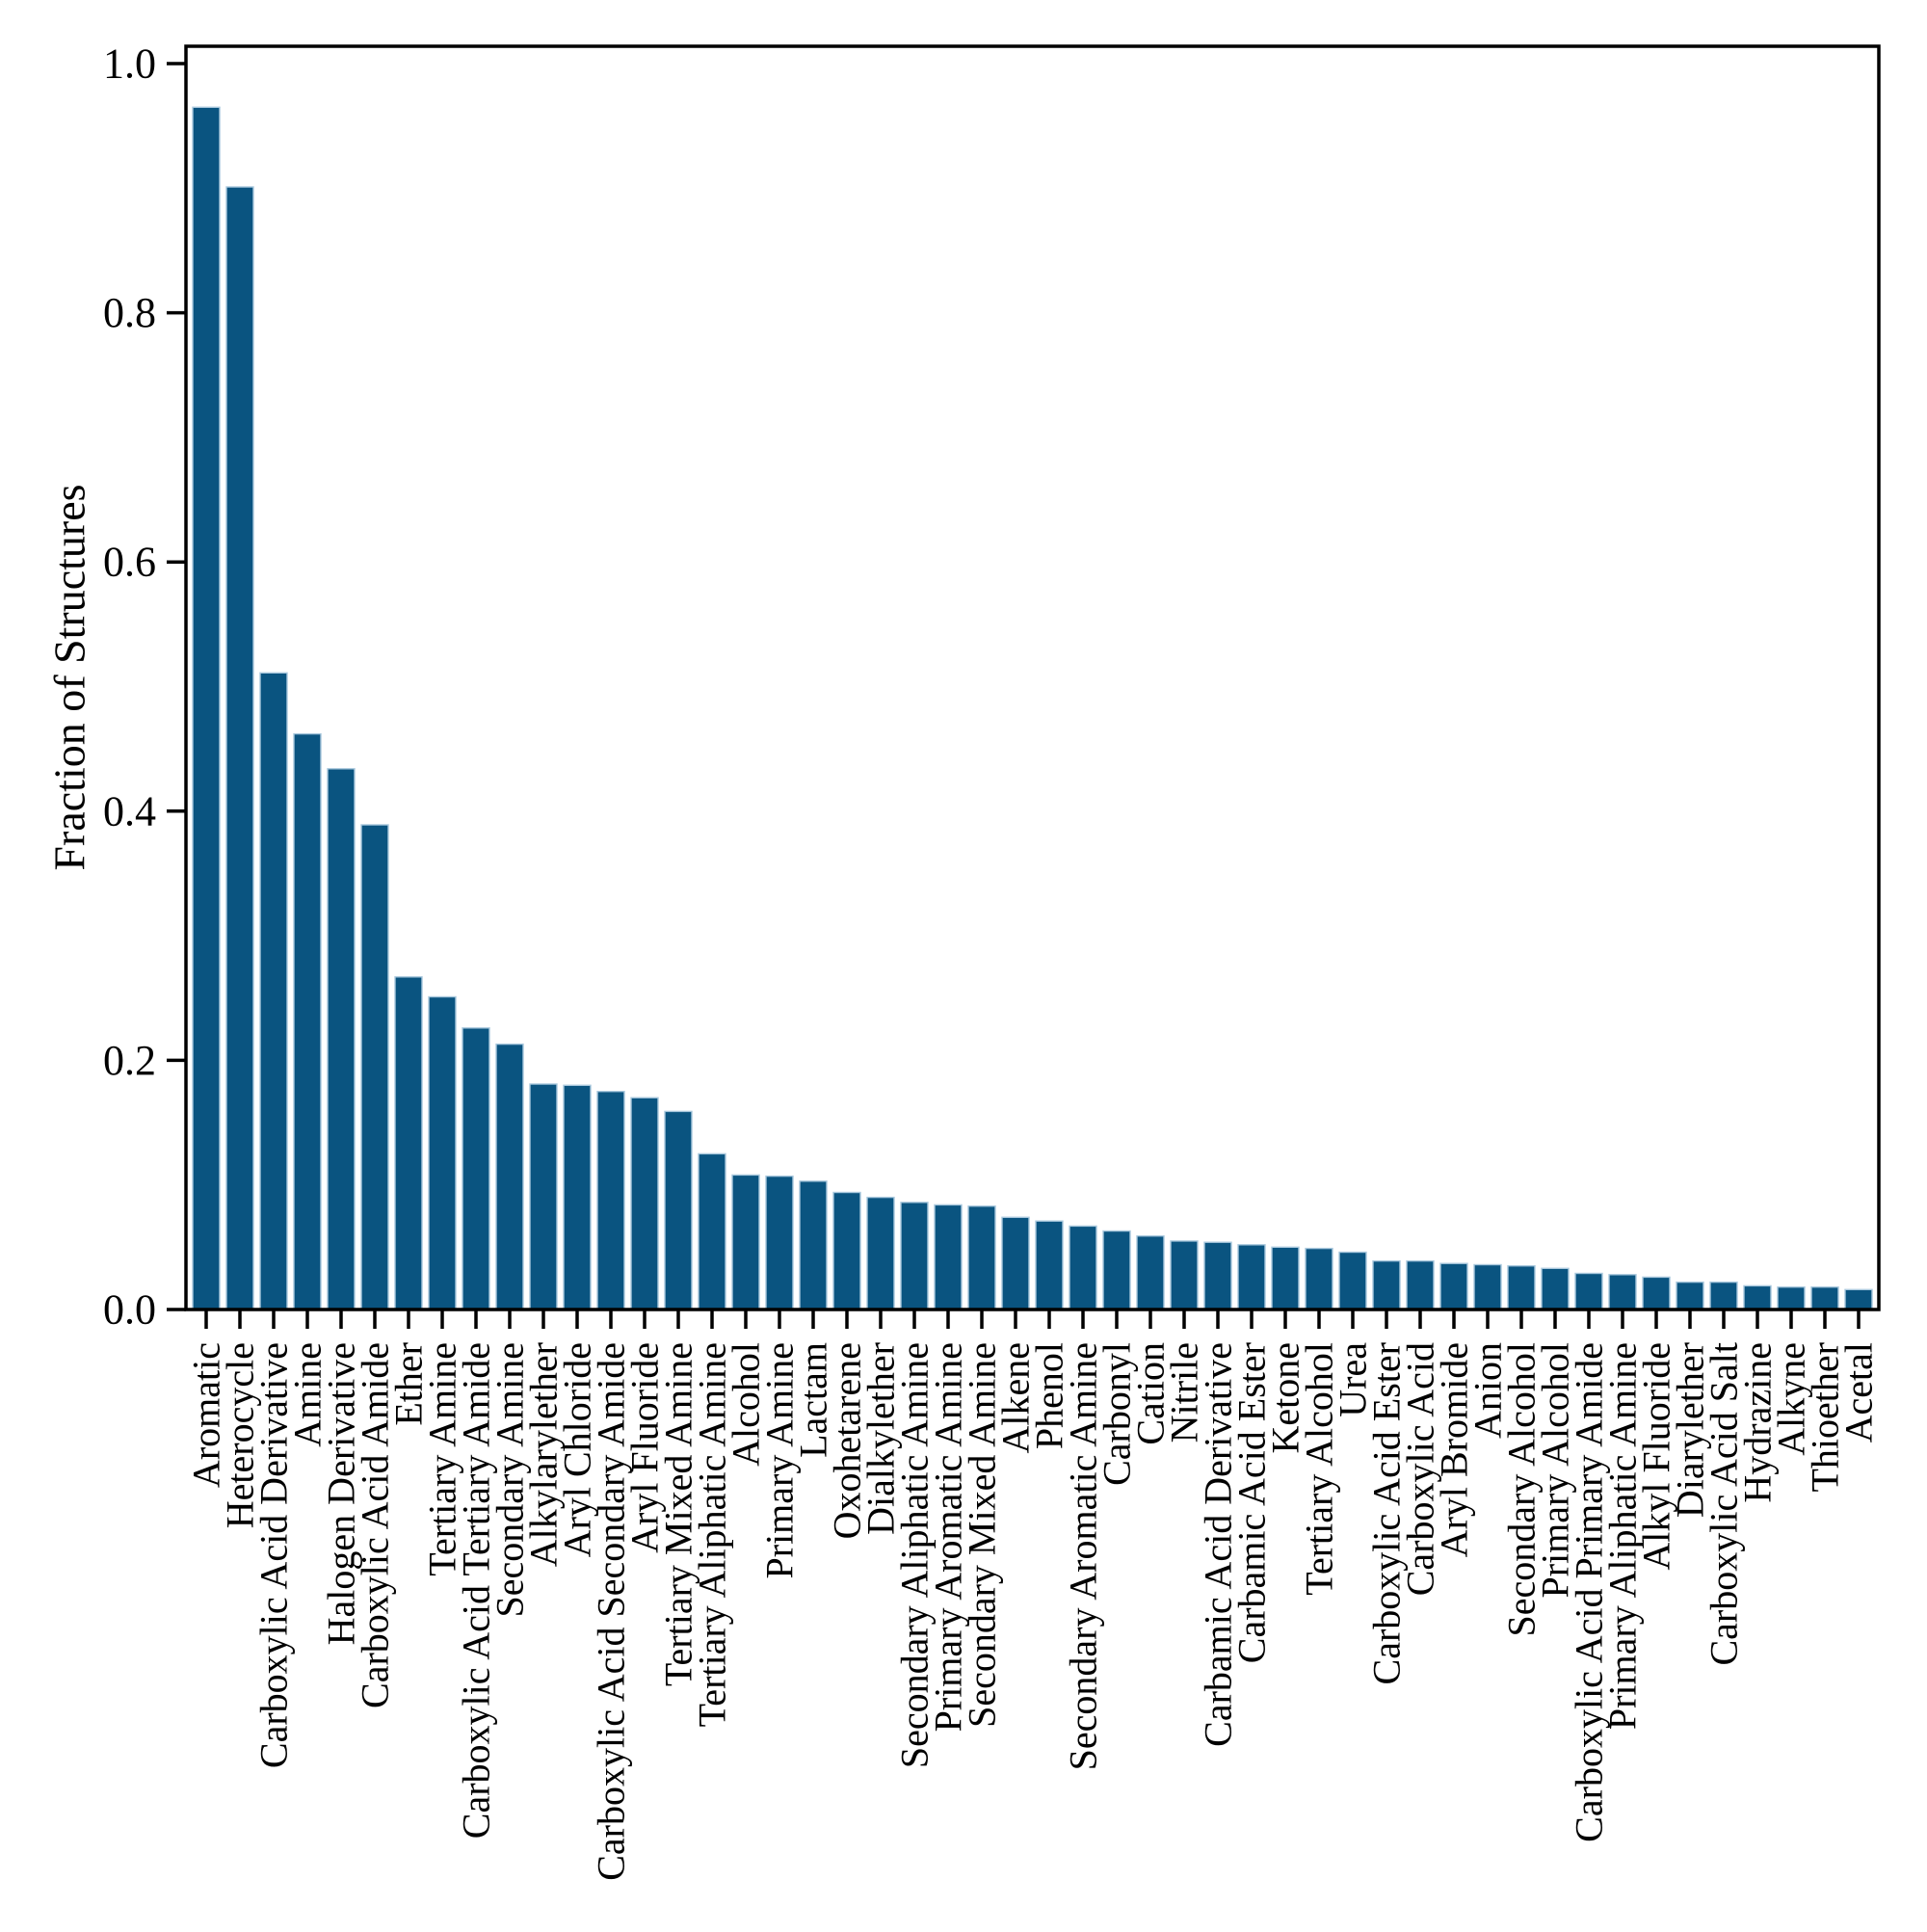 The image size is (1927, 1932). I want to click on x-tick-label: Heterocycle, so click(240, 1435).